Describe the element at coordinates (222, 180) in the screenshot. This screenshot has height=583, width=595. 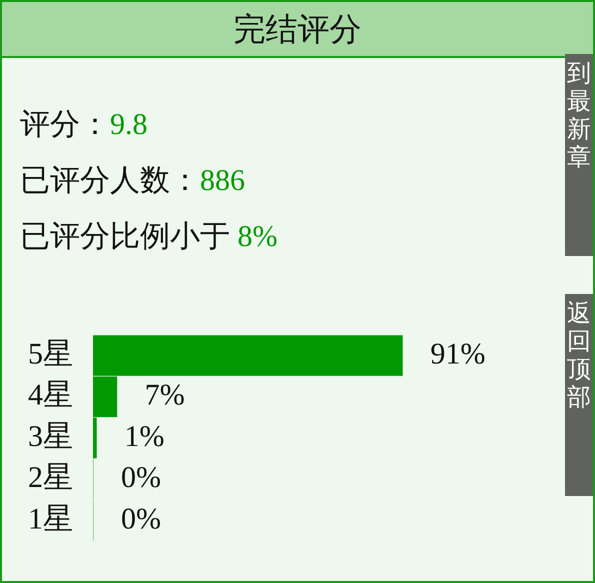
I see `text: 886` at that location.